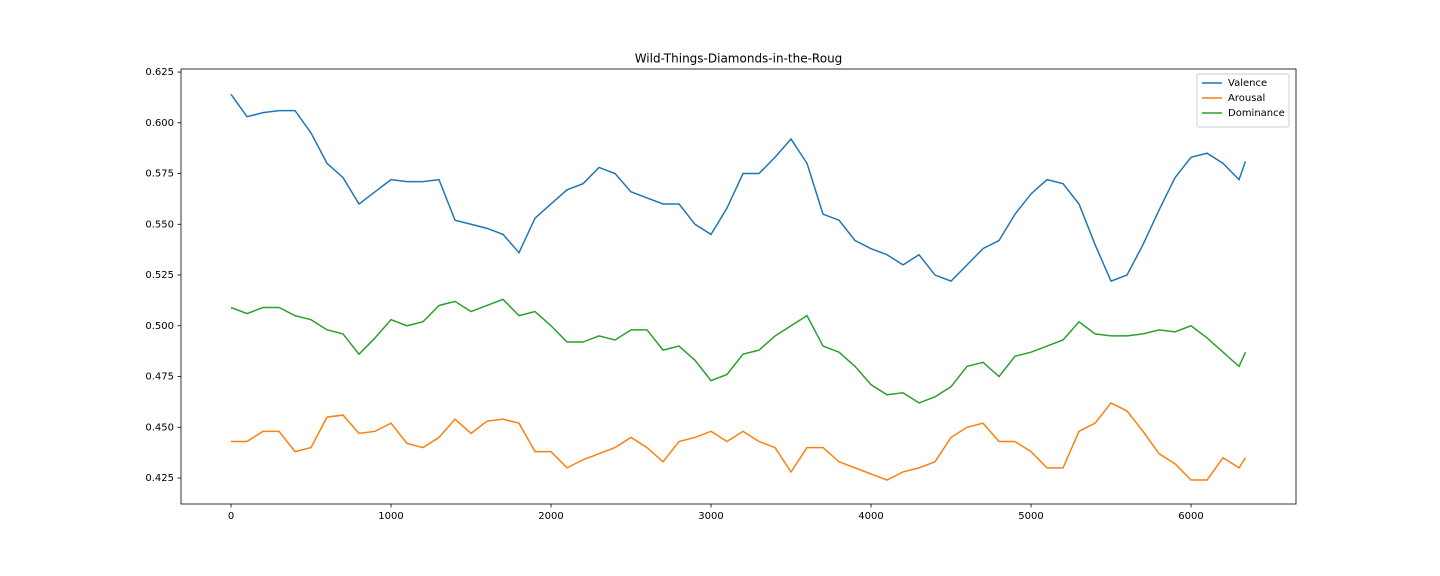 The image size is (1440, 576). I want to click on x-tick-label: 6000, so click(1190, 516).